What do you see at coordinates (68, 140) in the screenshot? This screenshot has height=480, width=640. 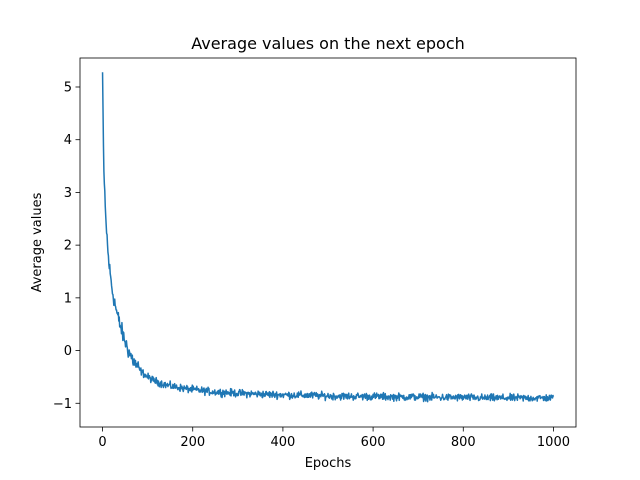 I see `y-tick-label: 4` at bounding box center [68, 140].